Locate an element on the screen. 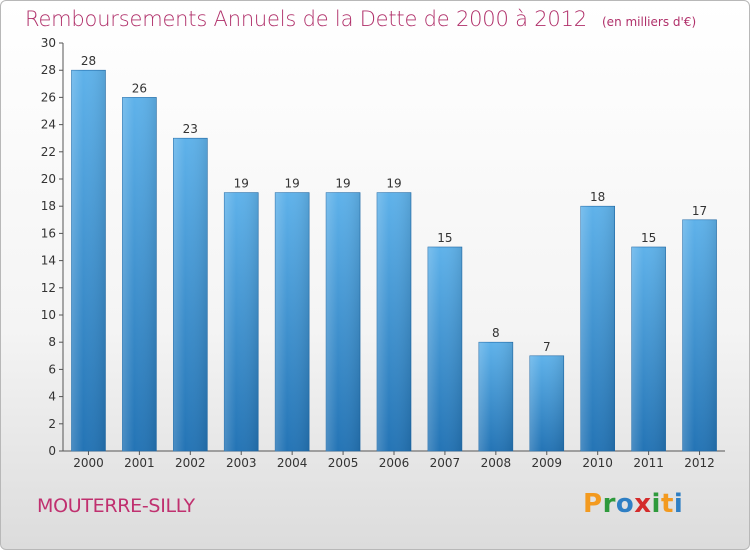 Image resolution: width=750 pixels, height=550 pixels. y-tick-label: 2 is located at coordinates (52, 424).